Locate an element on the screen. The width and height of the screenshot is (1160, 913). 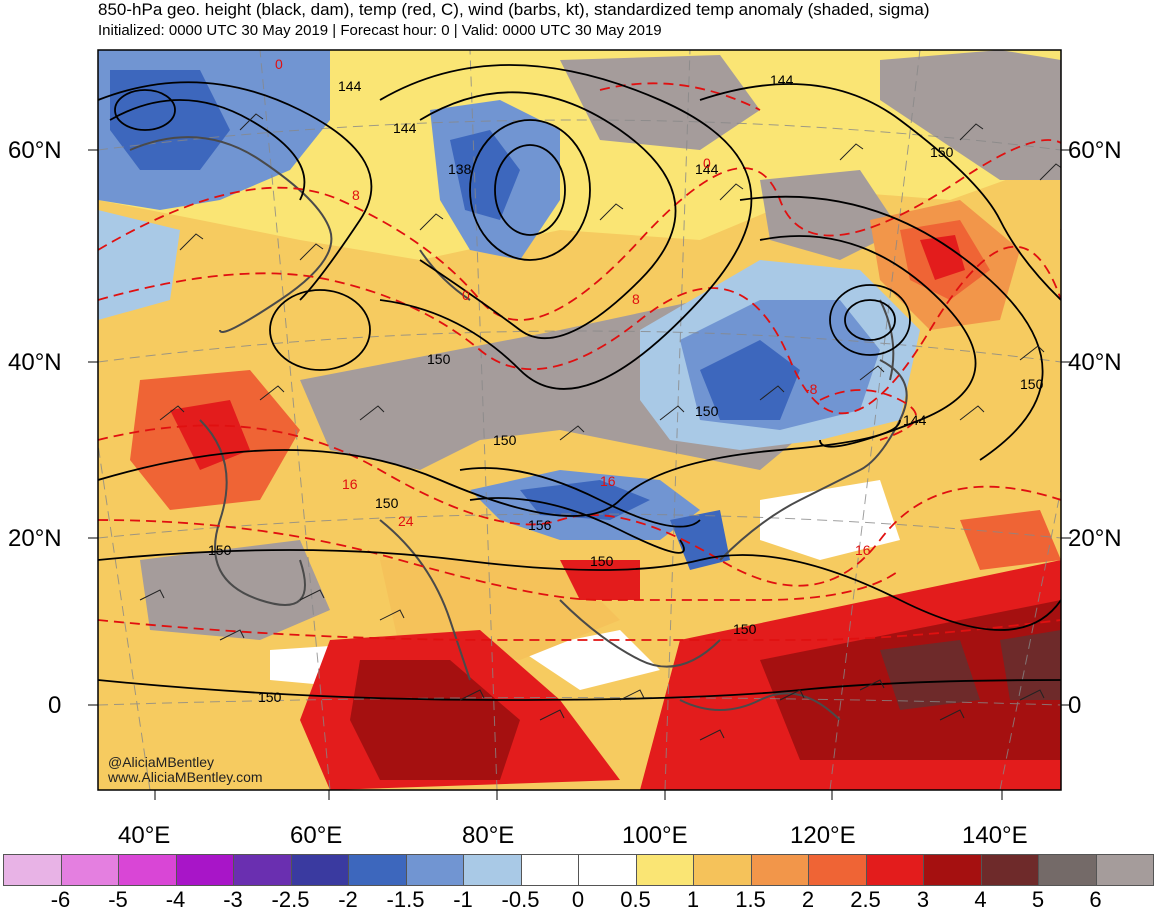
colorbar-label: -4 is located at coordinates (175, 899).